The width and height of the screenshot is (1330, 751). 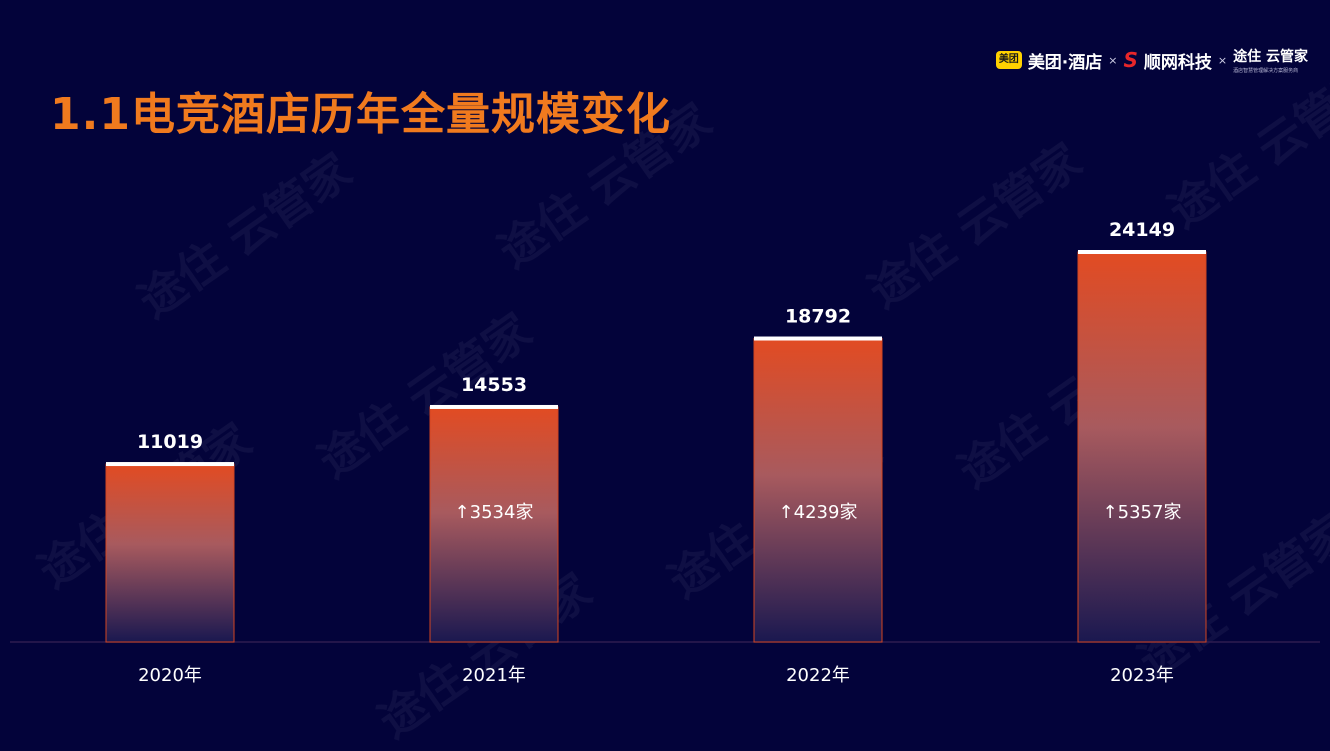 I want to click on x-tick-label: 2021年, so click(x=494, y=675).